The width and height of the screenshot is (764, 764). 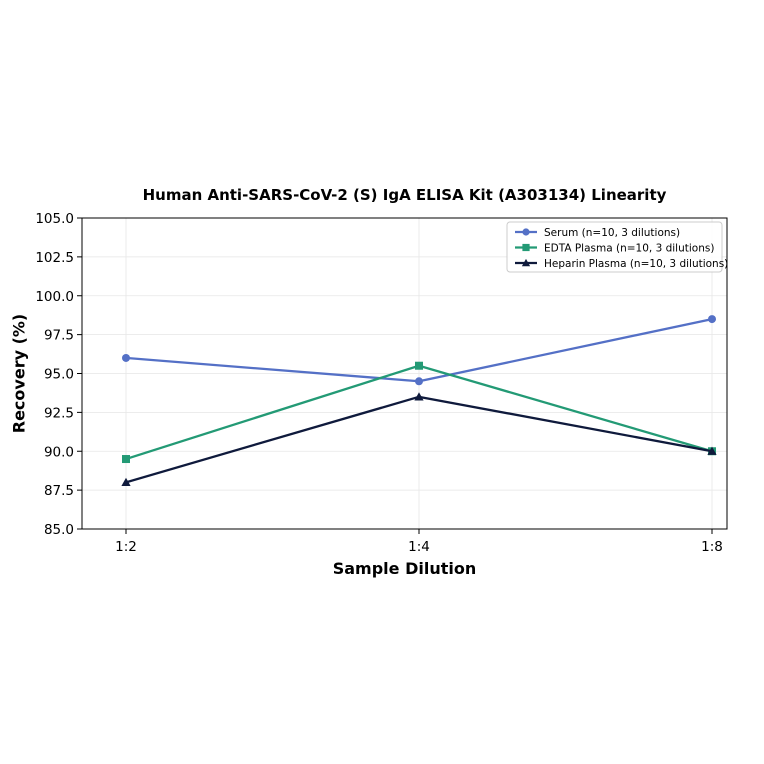 What do you see at coordinates (59, 491) in the screenshot?
I see `y-tick-label: 87.5` at bounding box center [59, 491].